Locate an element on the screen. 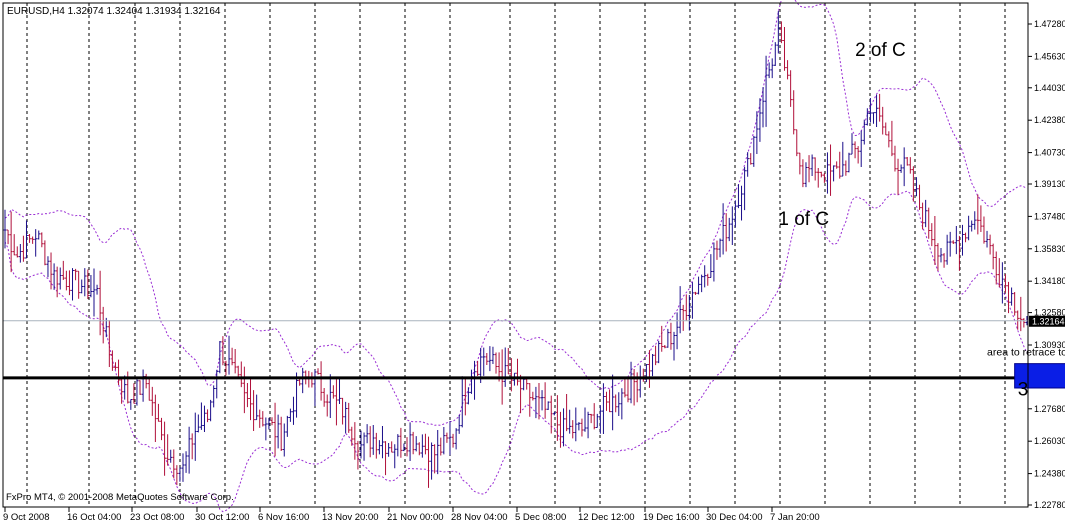 The image size is (1065, 524). x-tick-label: 9 Oct 2008 is located at coordinates (26, 517).